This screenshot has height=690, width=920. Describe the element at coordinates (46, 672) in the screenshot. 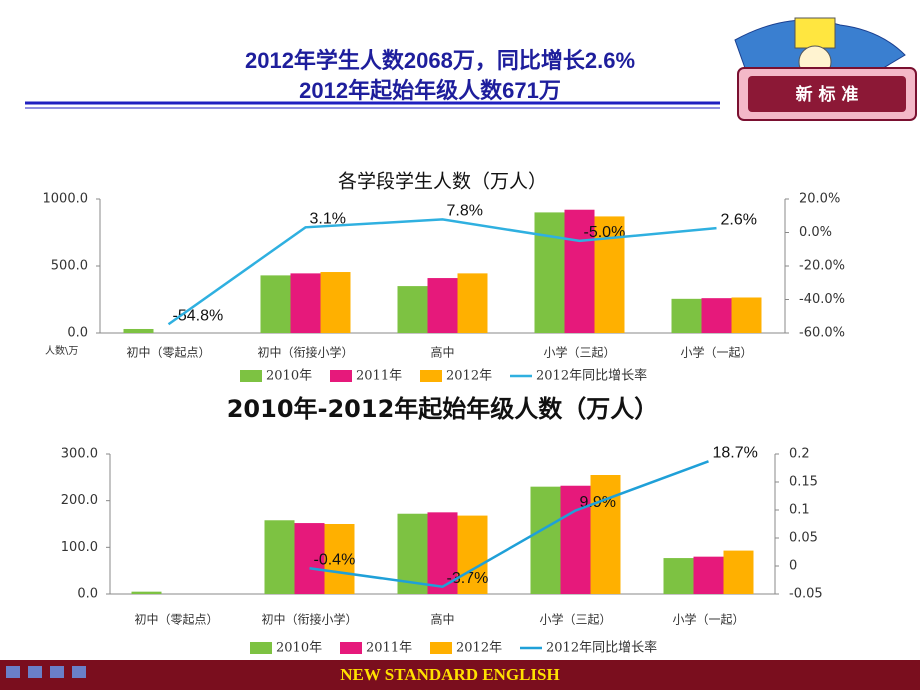

I see `nav-icons` at that location.